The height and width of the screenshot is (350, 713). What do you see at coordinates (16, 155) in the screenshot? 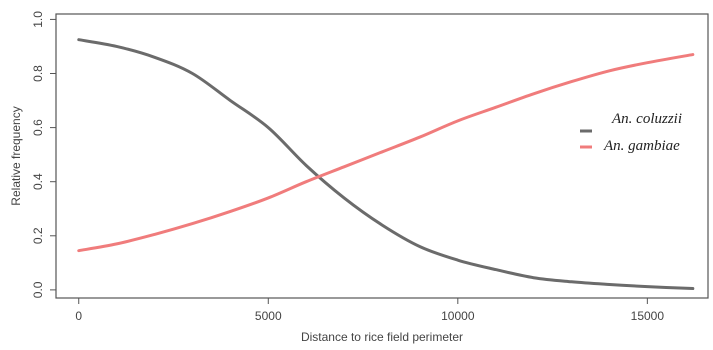
I see `y-axis-title: Relative frequency` at bounding box center [16, 155].